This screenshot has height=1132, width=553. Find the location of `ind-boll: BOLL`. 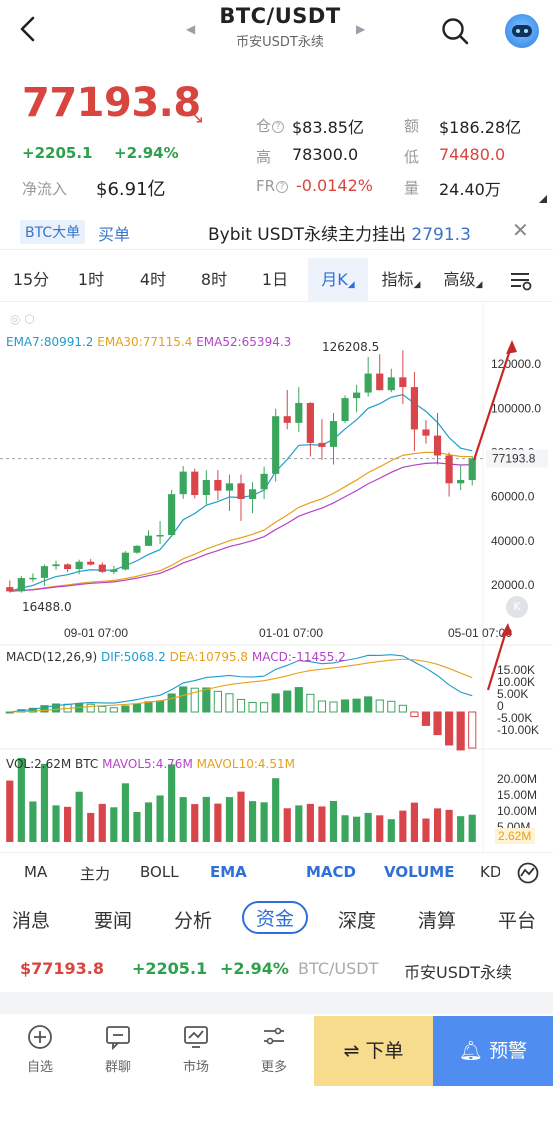

ind-boll: BOLL is located at coordinates (159, 872).